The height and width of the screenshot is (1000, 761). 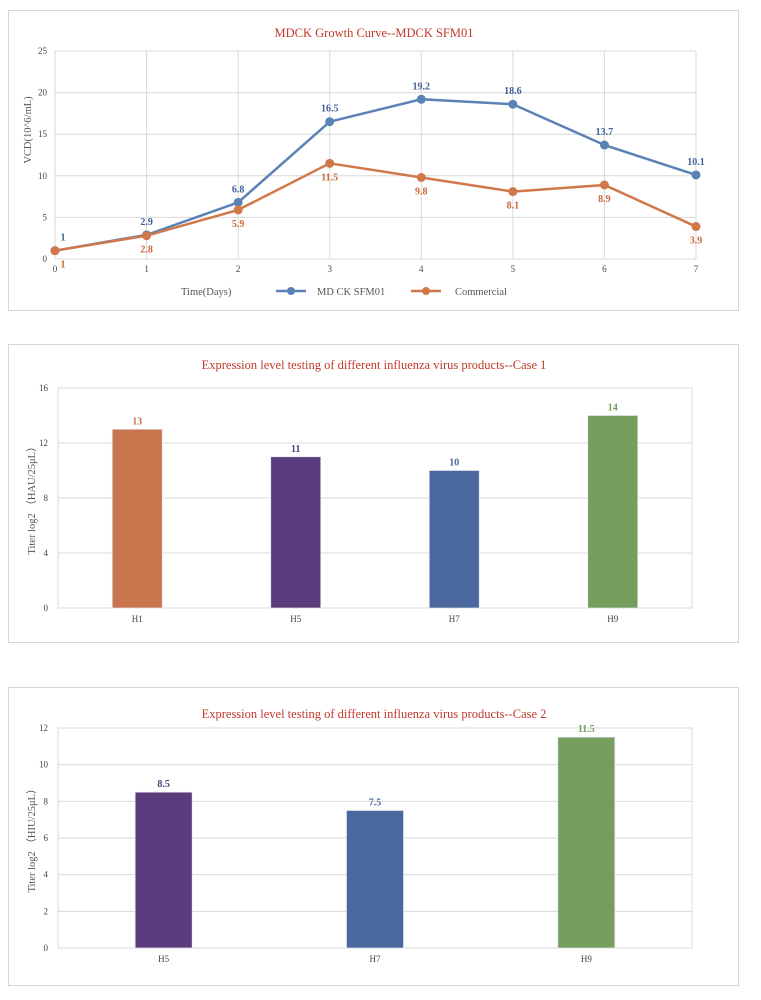 What do you see at coordinates (421, 269) in the screenshot?
I see `x-tick-label: 4` at bounding box center [421, 269].